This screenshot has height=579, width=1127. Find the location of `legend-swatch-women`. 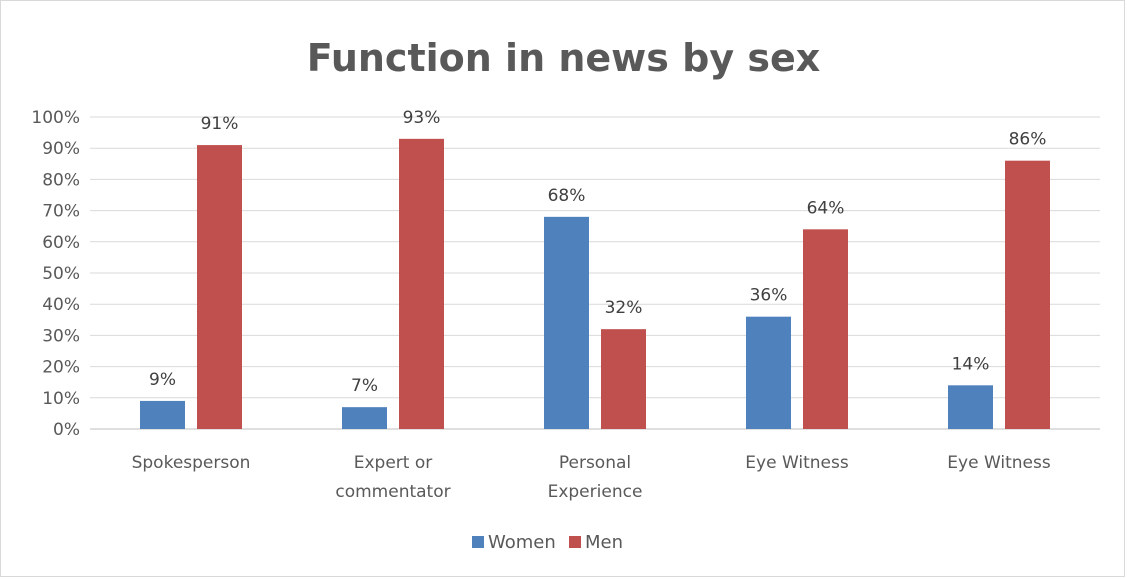

legend-swatch-women is located at coordinates (478, 542).